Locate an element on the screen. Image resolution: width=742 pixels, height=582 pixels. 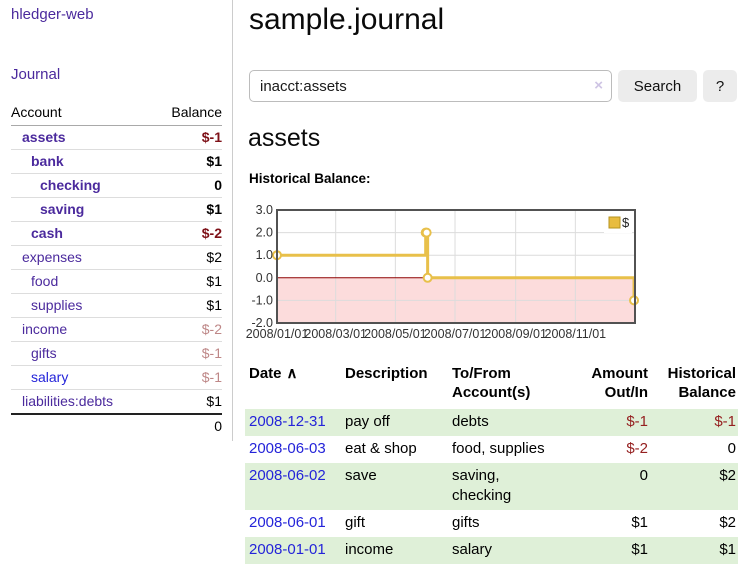
x-tick-label: 2008/01/01 is located at coordinates (277, 334).